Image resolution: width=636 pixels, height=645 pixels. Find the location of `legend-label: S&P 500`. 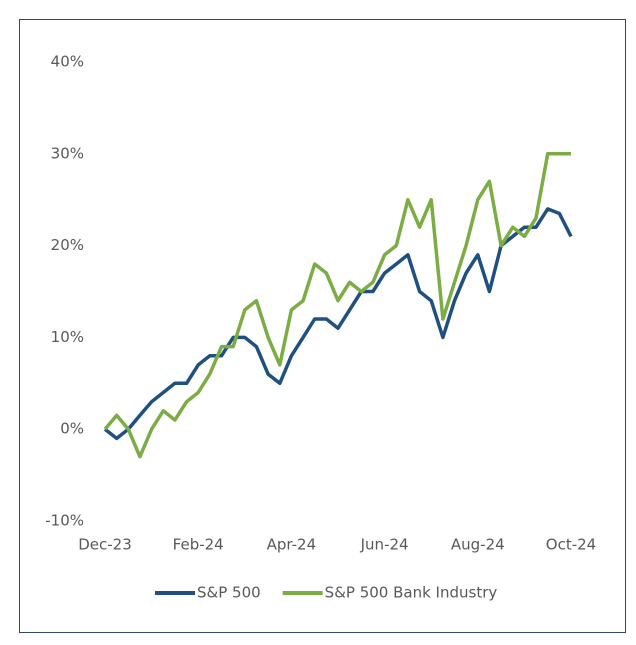

legend-label: S&P 500 is located at coordinates (229, 593).